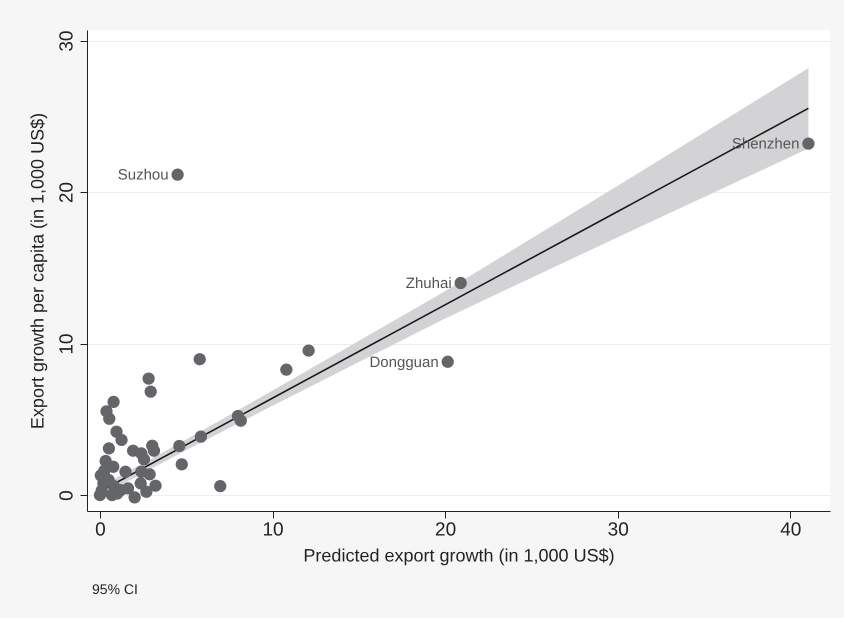  What do you see at coordinates (67, 193) in the screenshot?
I see `y-tick-label: 20` at bounding box center [67, 193].